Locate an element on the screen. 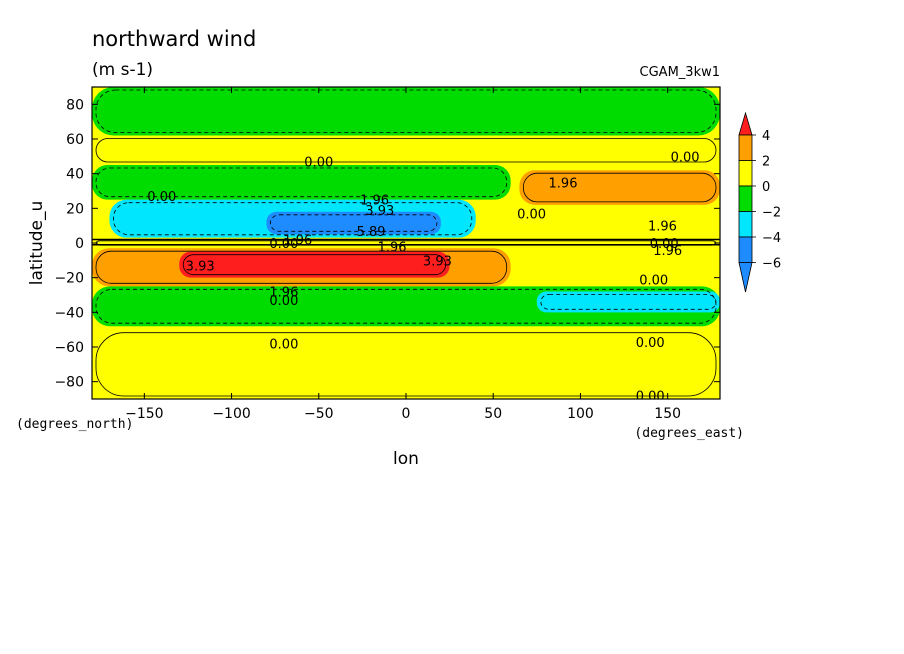 The width and height of the screenshot is (904, 654). field-region-nh-midlat-east is located at coordinates (619, 187).